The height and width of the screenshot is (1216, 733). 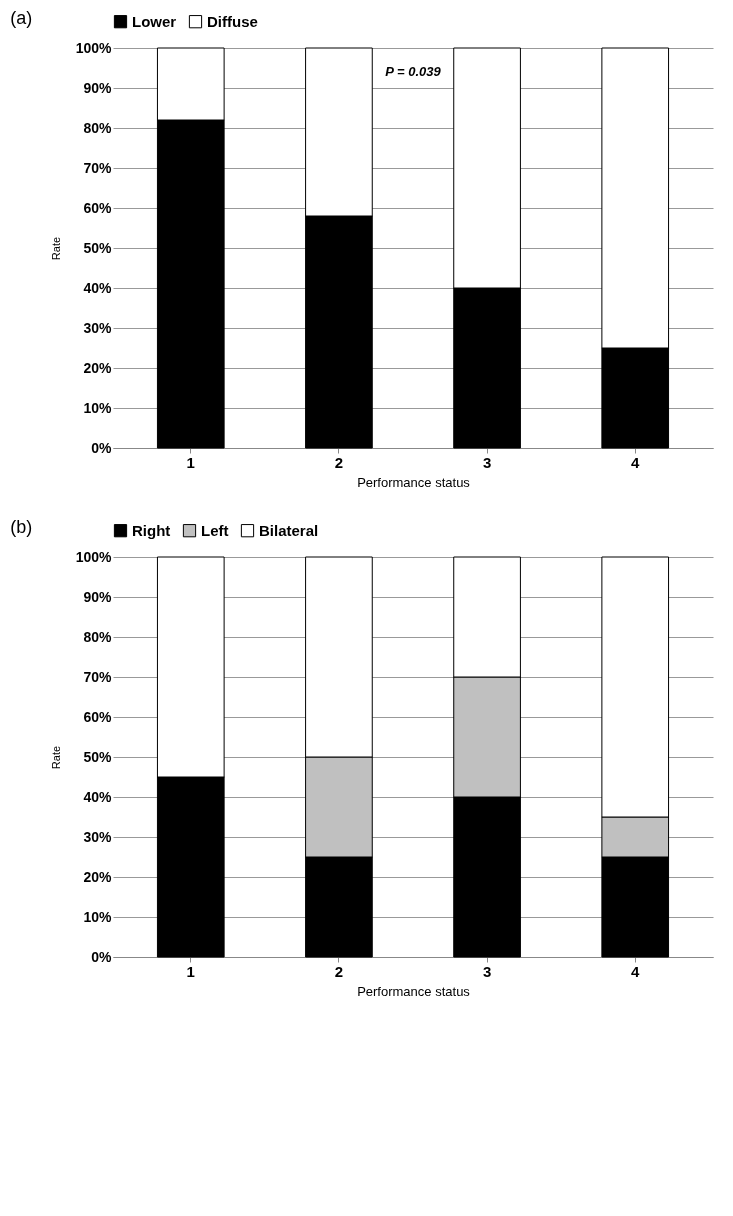 What do you see at coordinates (154, 21) in the screenshot?
I see `legend-label: Lower` at bounding box center [154, 21].